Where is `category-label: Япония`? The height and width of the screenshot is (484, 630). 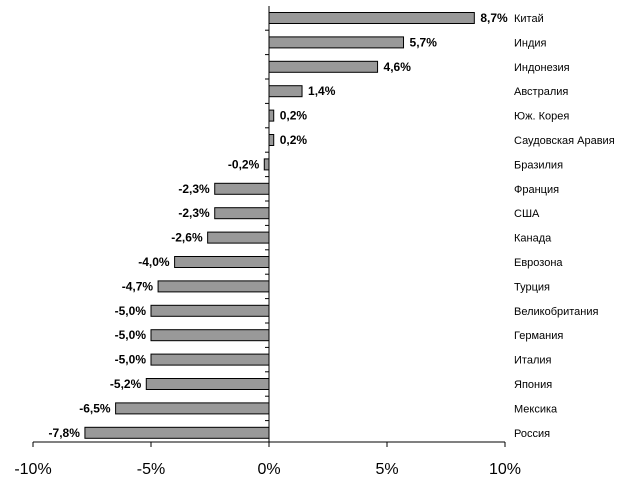
category-label: Япония is located at coordinates (533, 385).